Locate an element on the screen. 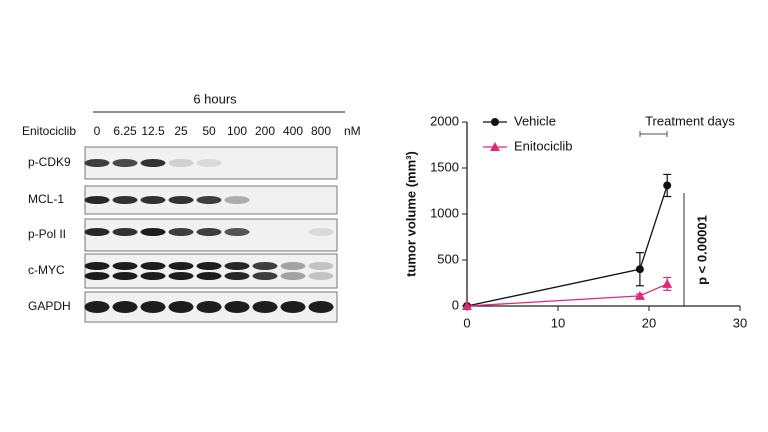 The height and width of the screenshot is (432, 768). y-tick-label: 1000 is located at coordinates (444, 212).